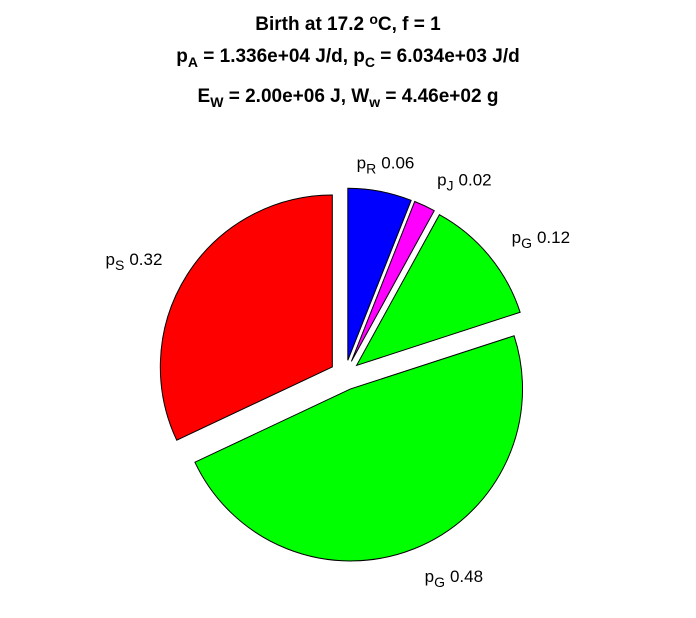 The width and height of the screenshot is (696, 618). I want to click on slice-value: 0.06, so click(397, 163).